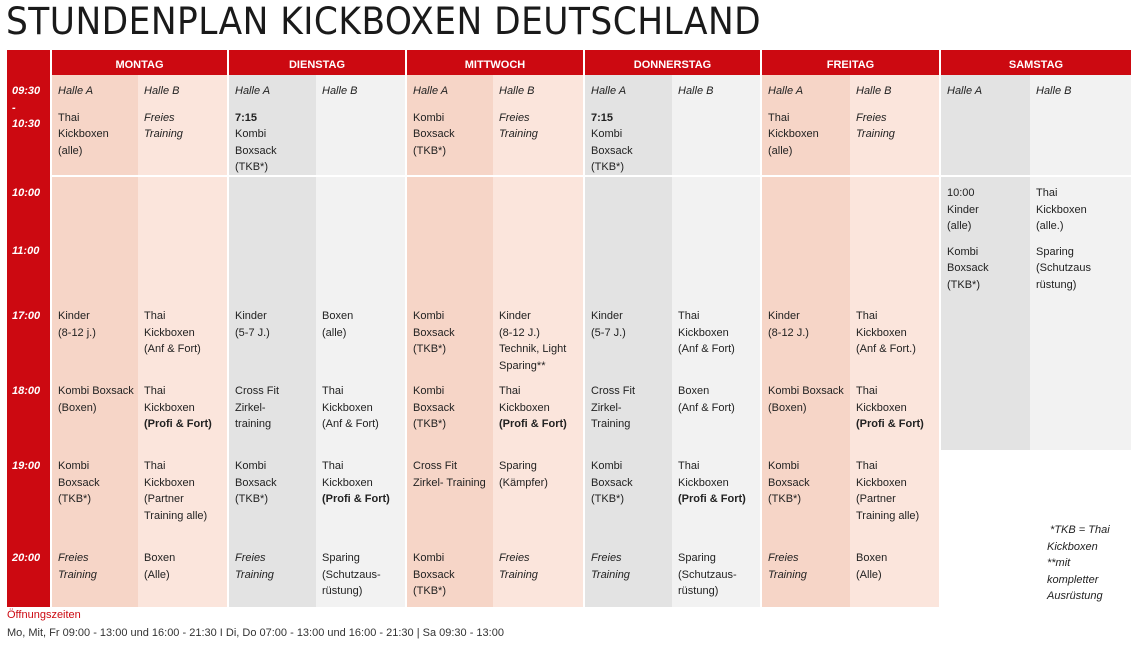 This screenshot has height=645, width=1133. I want to click on schedule-cell: Kinder (8-12 J.), so click(806, 337).